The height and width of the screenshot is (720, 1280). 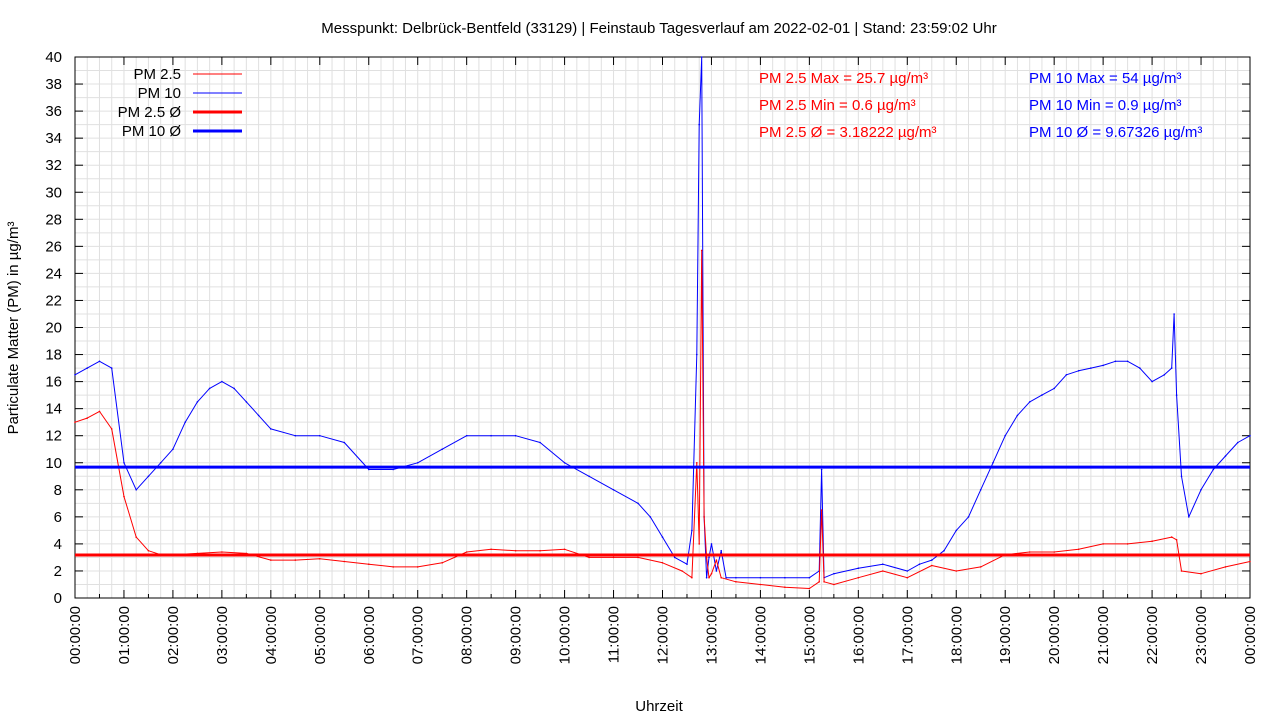 What do you see at coordinates (58, 517) in the screenshot?
I see `y-tick-label: 6` at bounding box center [58, 517].